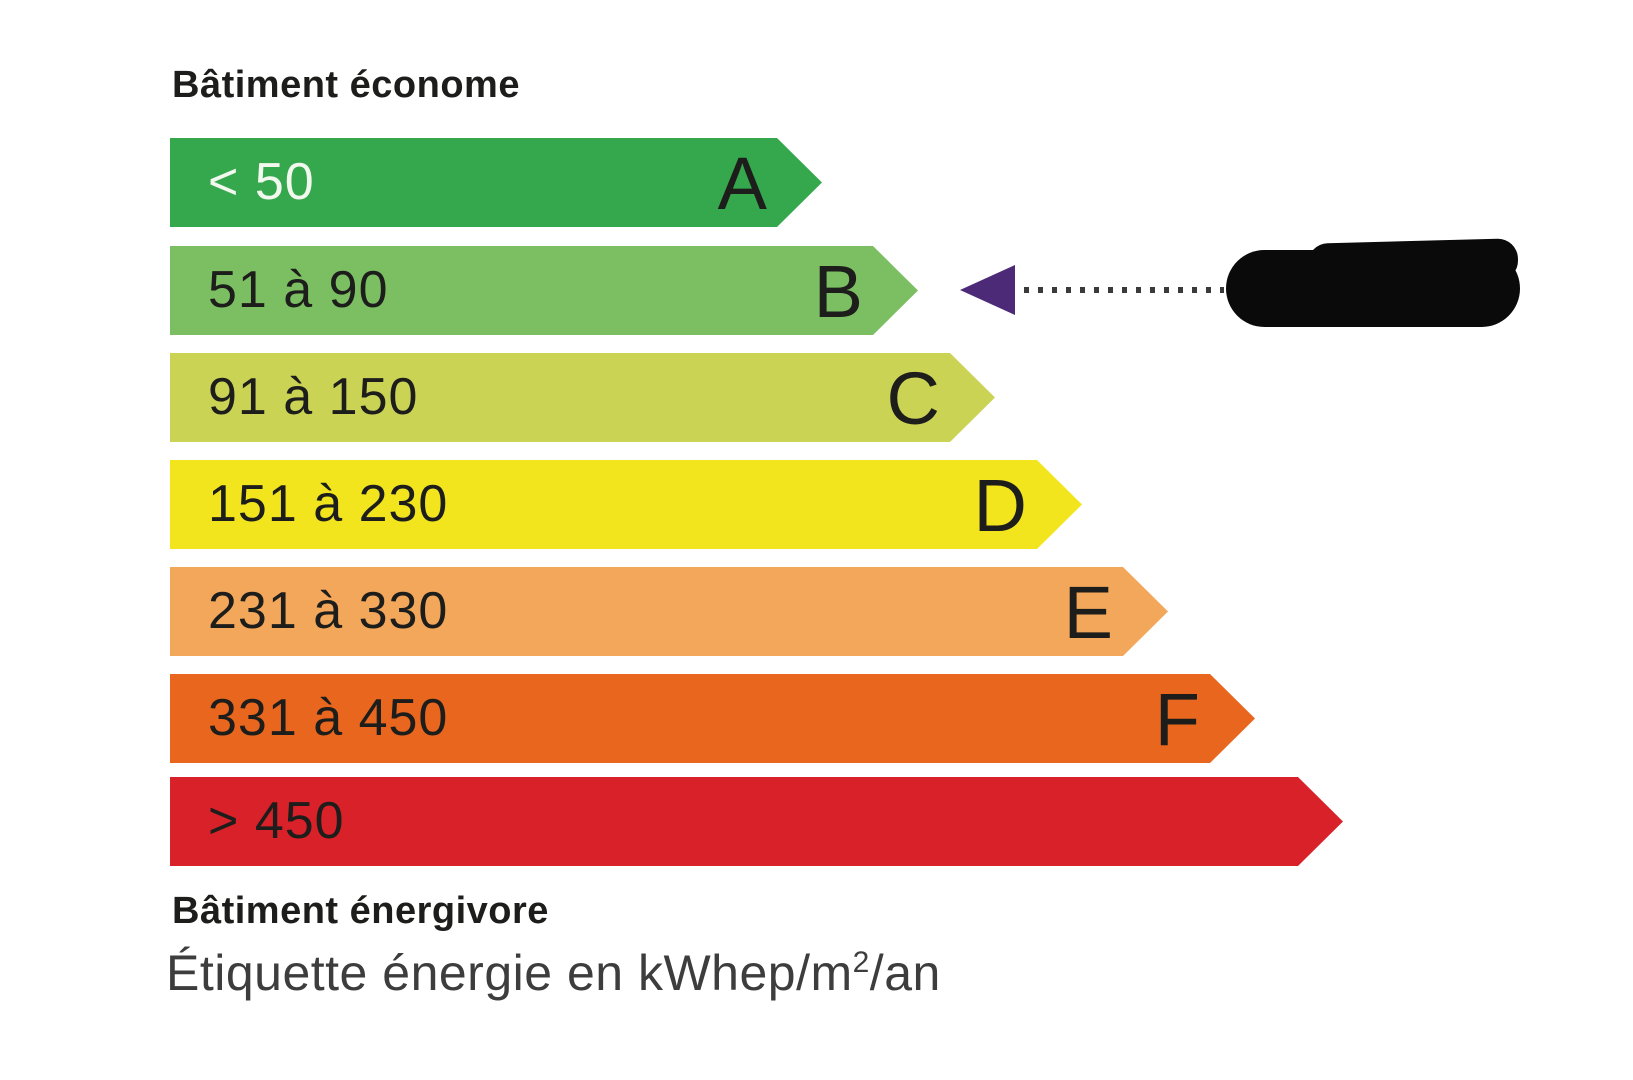 The image size is (1633, 1080). What do you see at coordinates (756, 821) in the screenshot?
I see `energy-bar-g: > 450` at bounding box center [756, 821].